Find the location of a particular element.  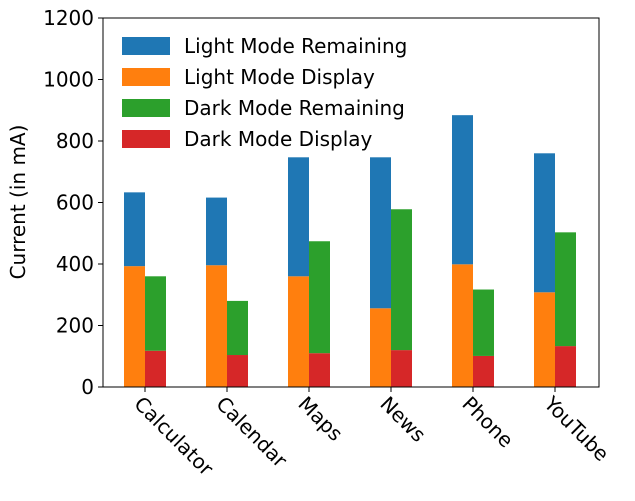

bar-dark-mode-display-calendar is located at coordinates (237, 371).